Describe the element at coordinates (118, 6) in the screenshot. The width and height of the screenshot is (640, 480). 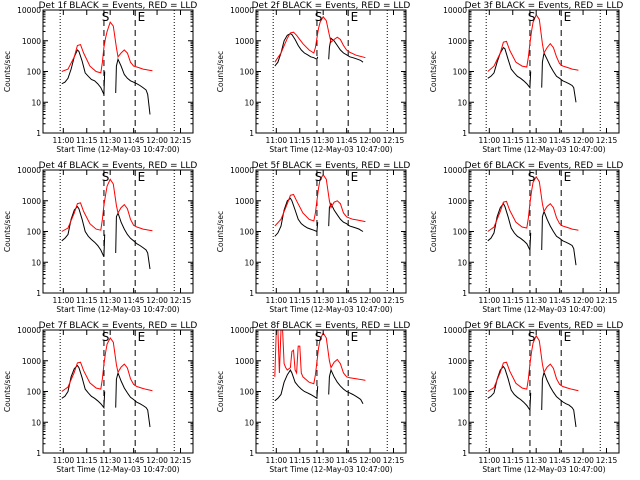
I see `panel-title: Det 1f BLACK = Events, RED = LLD` at that location.